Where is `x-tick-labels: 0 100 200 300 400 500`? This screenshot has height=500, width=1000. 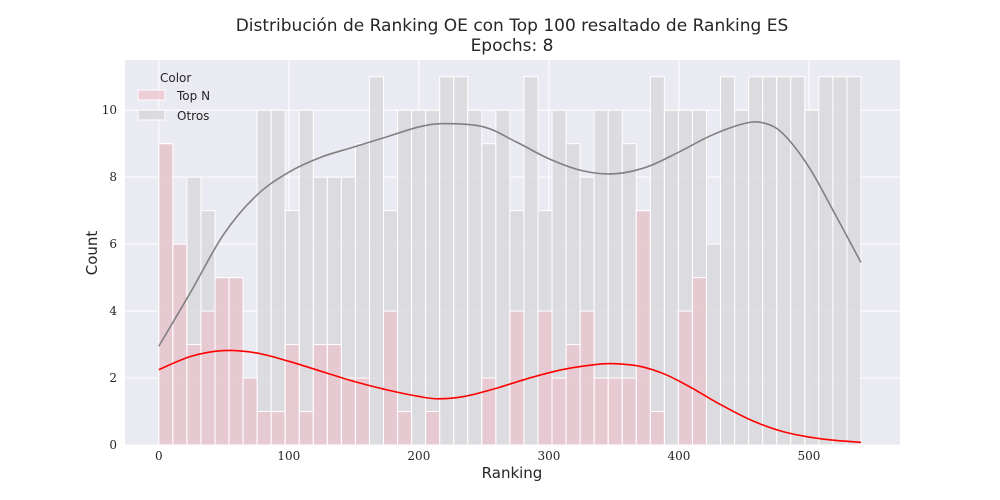 x-tick-labels: 0 100 200 300 400 500 is located at coordinates (487, 456).